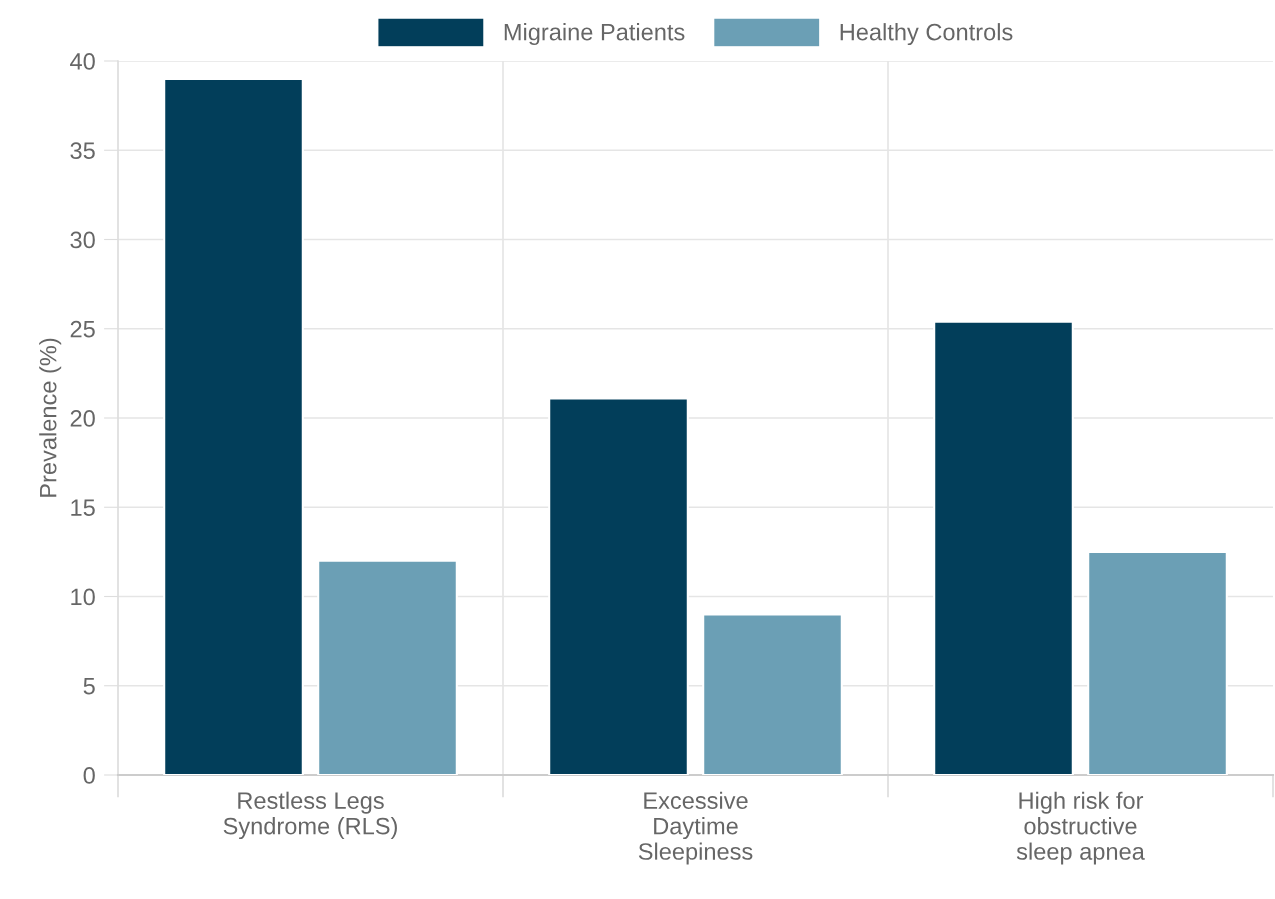 Image resolution: width=1275 pixels, height=899 pixels. I want to click on x-tick-label: High risk for obstructive sleep apnea, so click(1080, 828).